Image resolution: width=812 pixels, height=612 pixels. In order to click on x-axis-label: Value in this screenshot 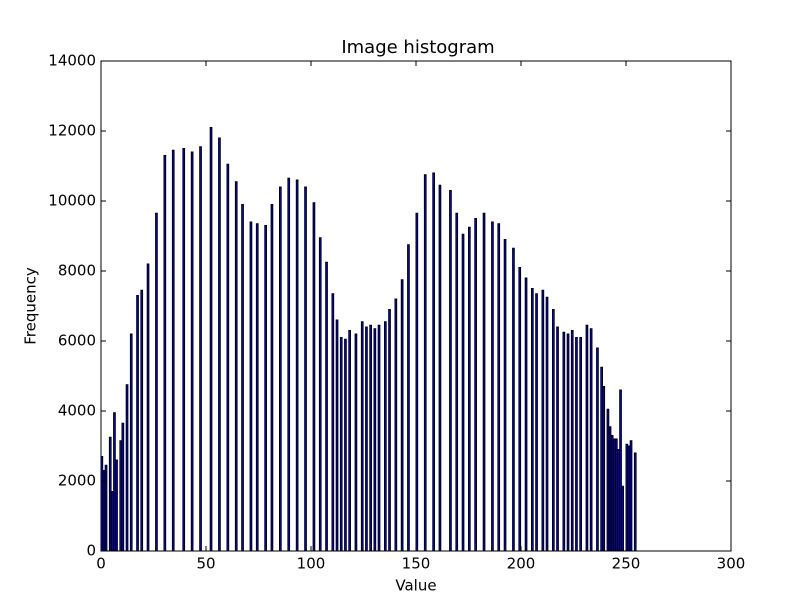, I will do `click(415, 586)`.